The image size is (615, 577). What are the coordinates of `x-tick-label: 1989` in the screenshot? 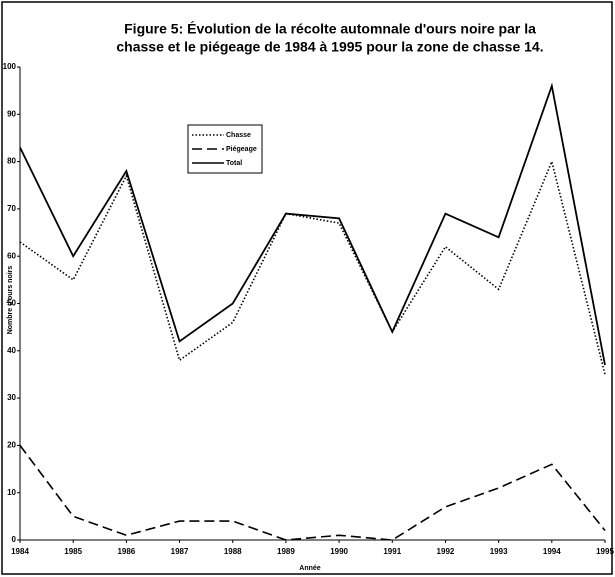 It's located at (286, 551).